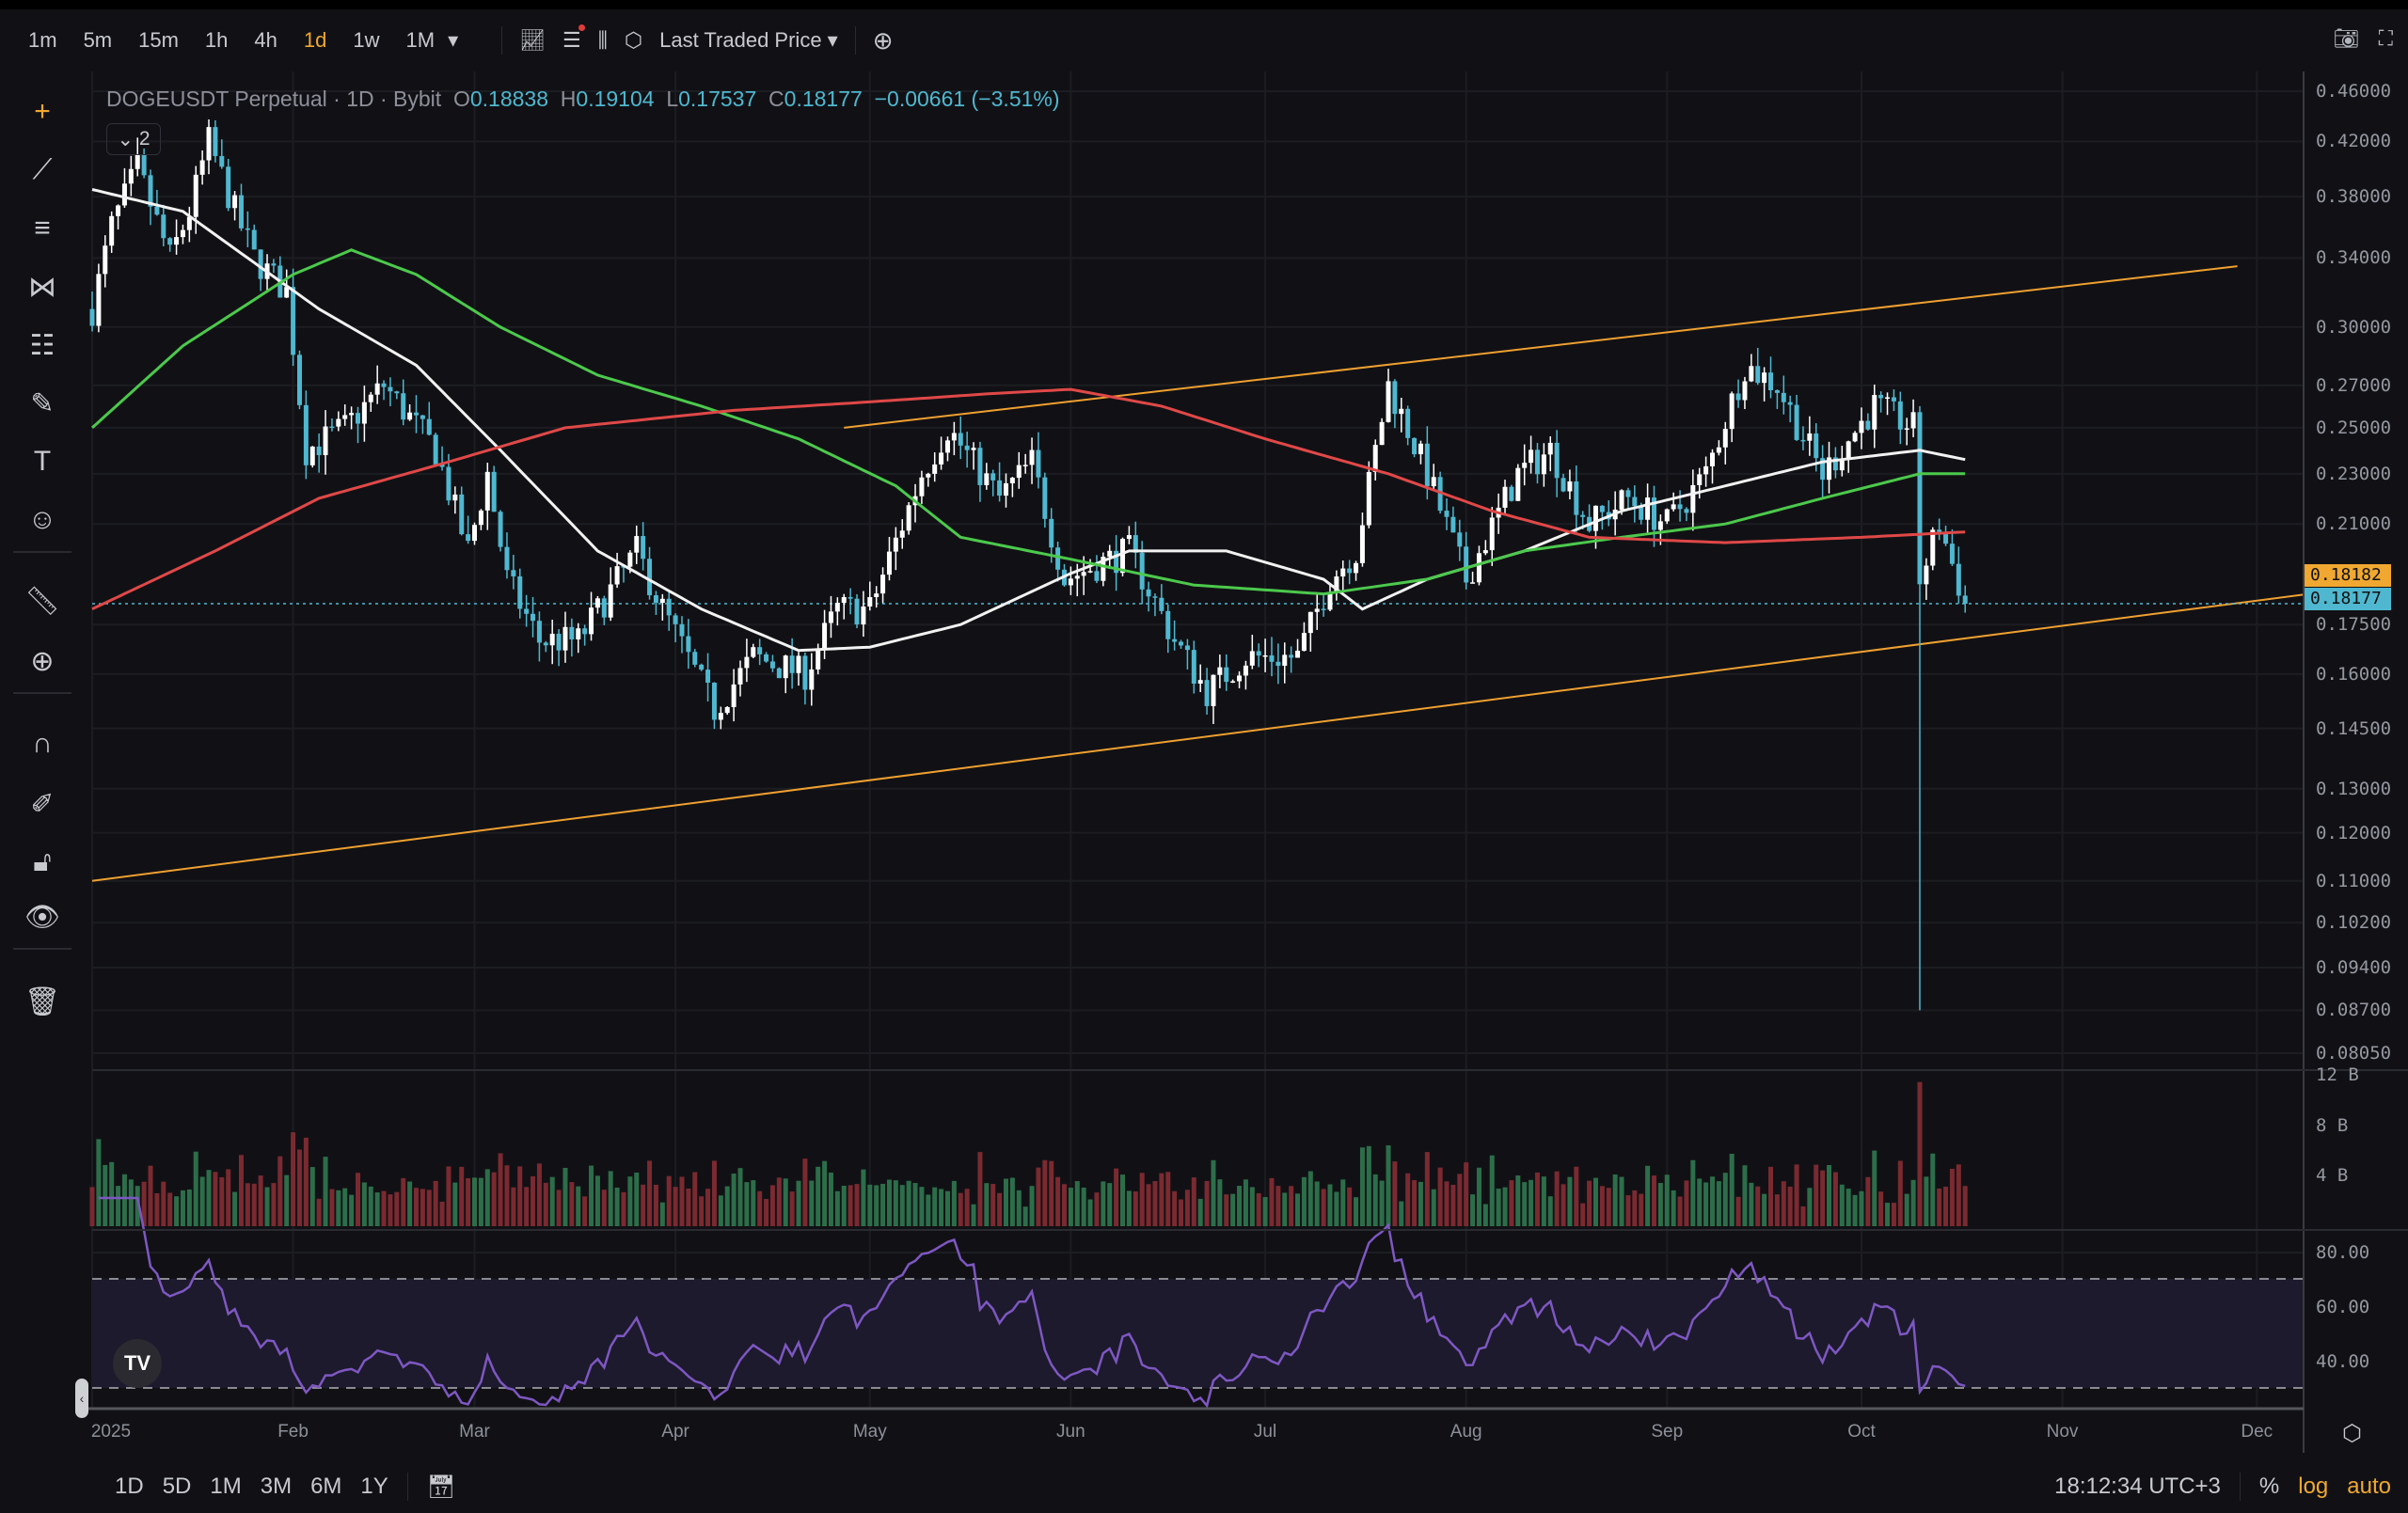  I want to click on timeframe-dropdown-icon: ▾, so click(454, 40).